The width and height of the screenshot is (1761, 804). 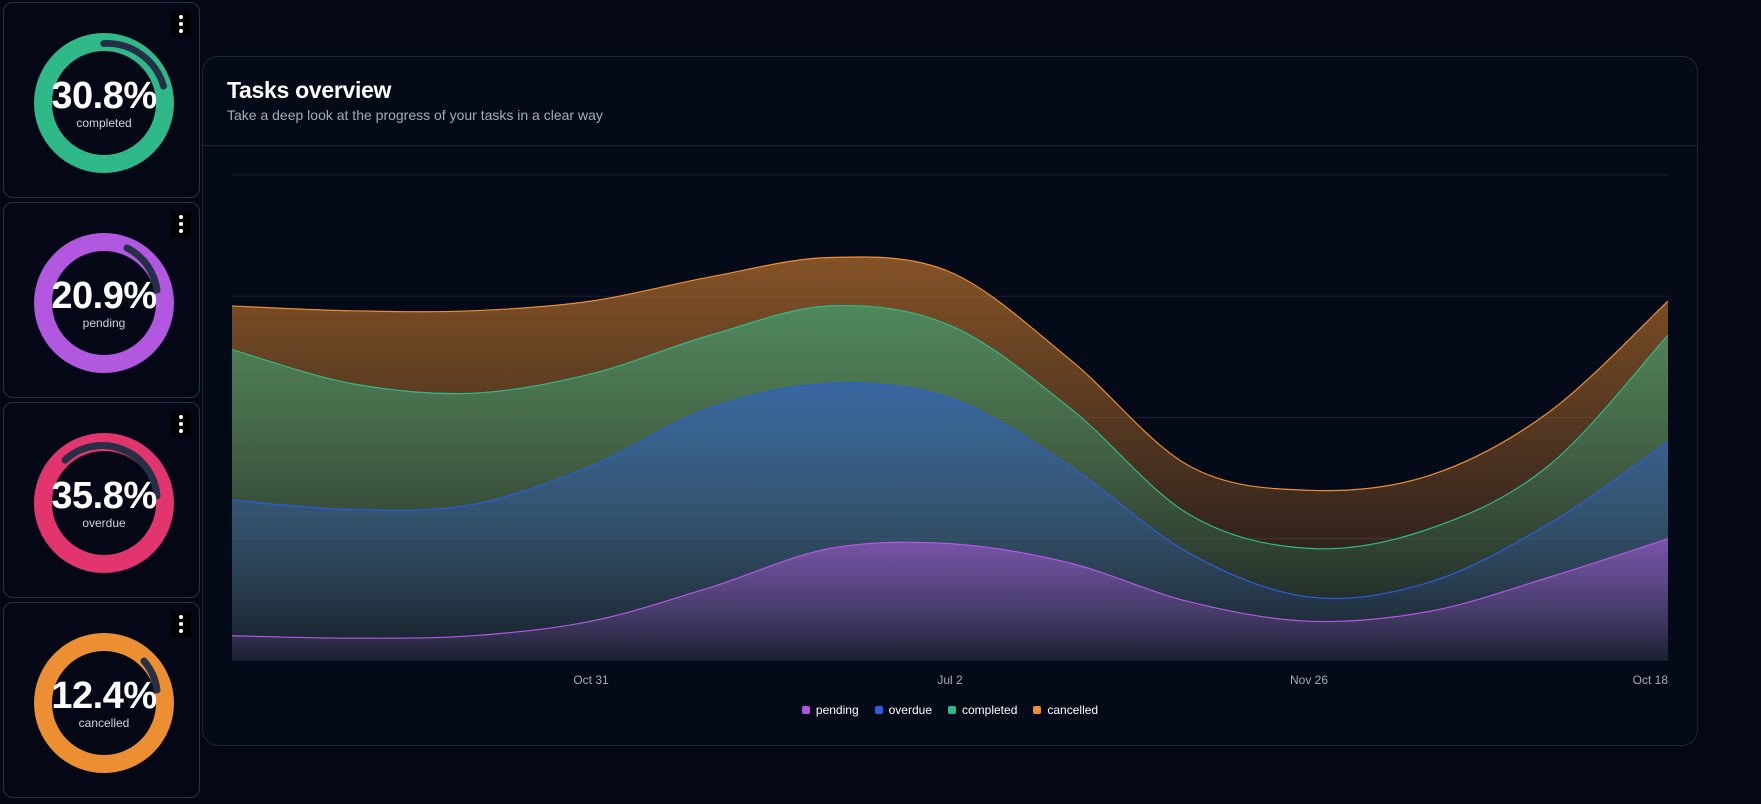 I want to click on legend-item-cancelled: cancelled, so click(x=1065, y=710).